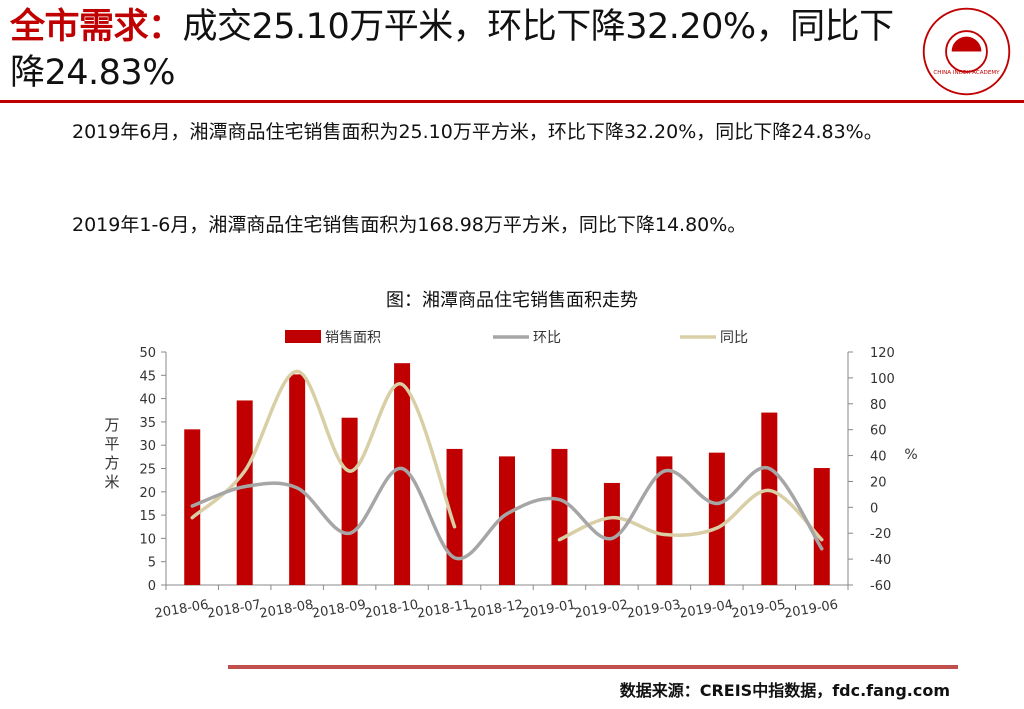 This screenshot has width=1024, height=709. I want to click on svg-text: CHINA INDEX ACADEMY, so click(966, 73).